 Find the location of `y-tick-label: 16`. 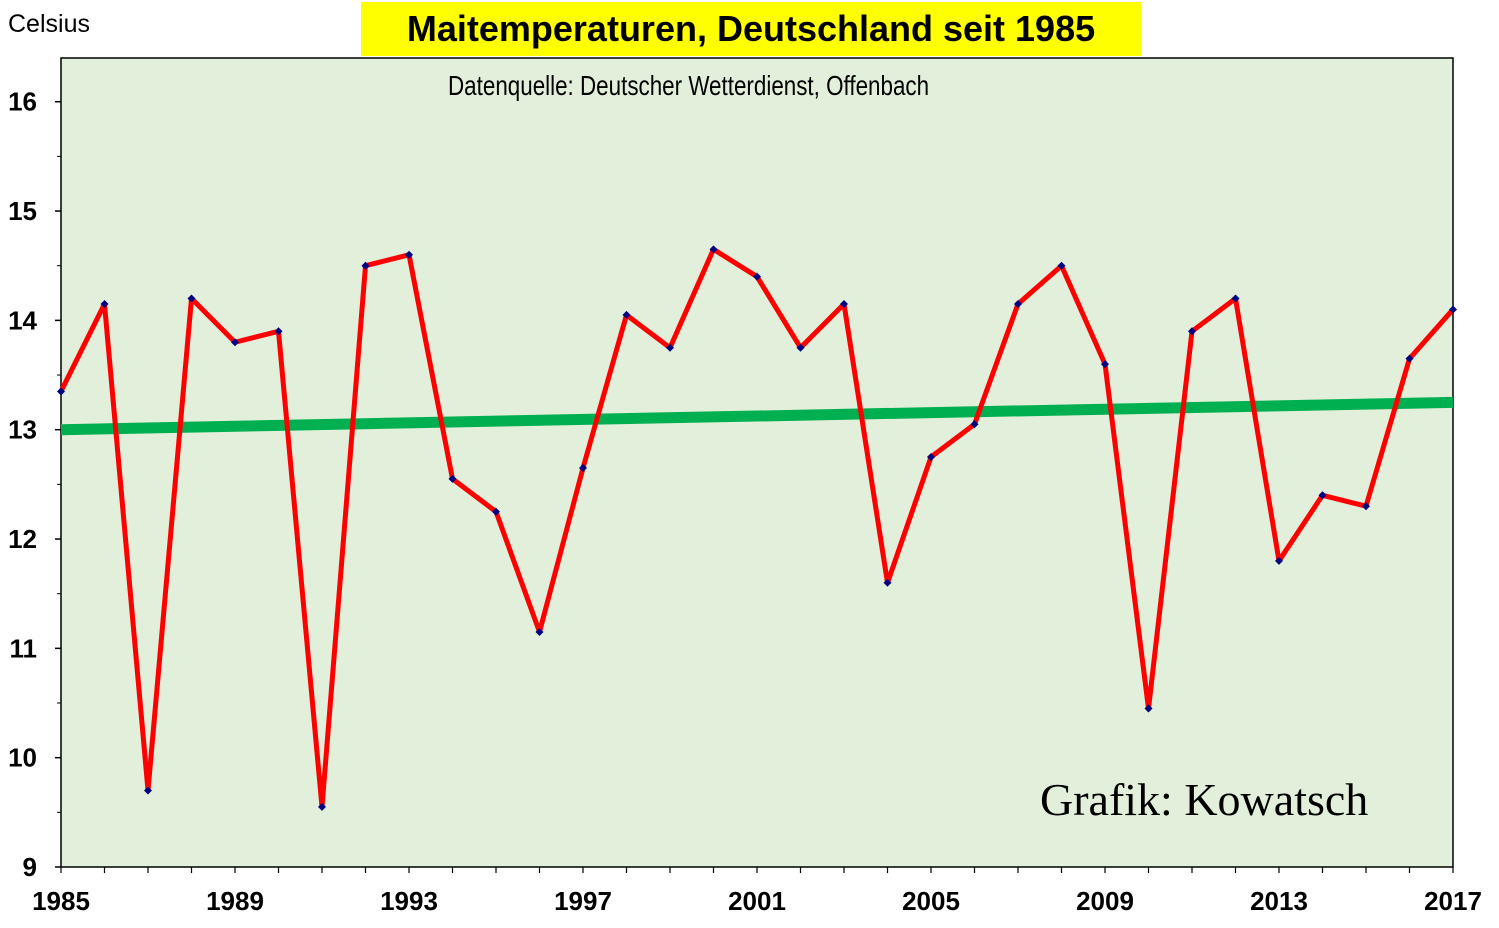

y-tick-label: 16 is located at coordinates (22, 102).